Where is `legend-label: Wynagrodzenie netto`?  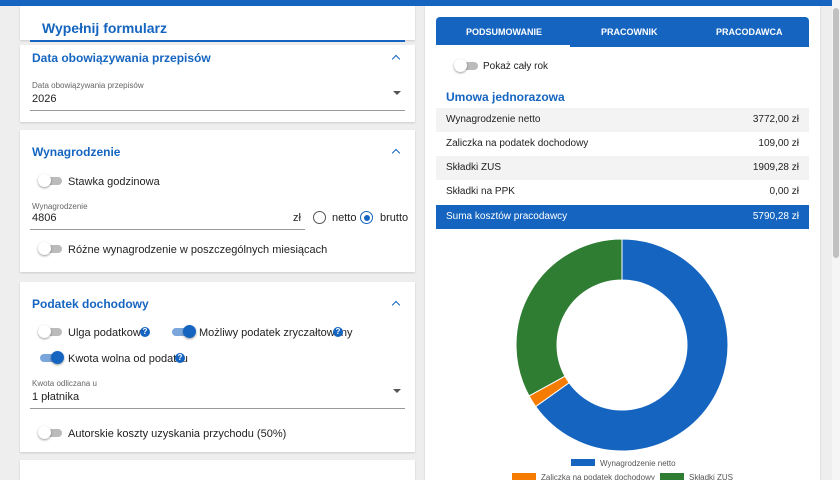
legend-label: Wynagrodzenie netto is located at coordinates (638, 463).